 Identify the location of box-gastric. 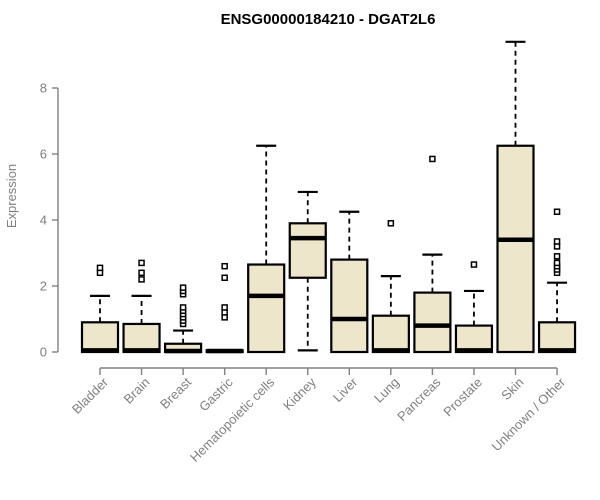
(224, 308).